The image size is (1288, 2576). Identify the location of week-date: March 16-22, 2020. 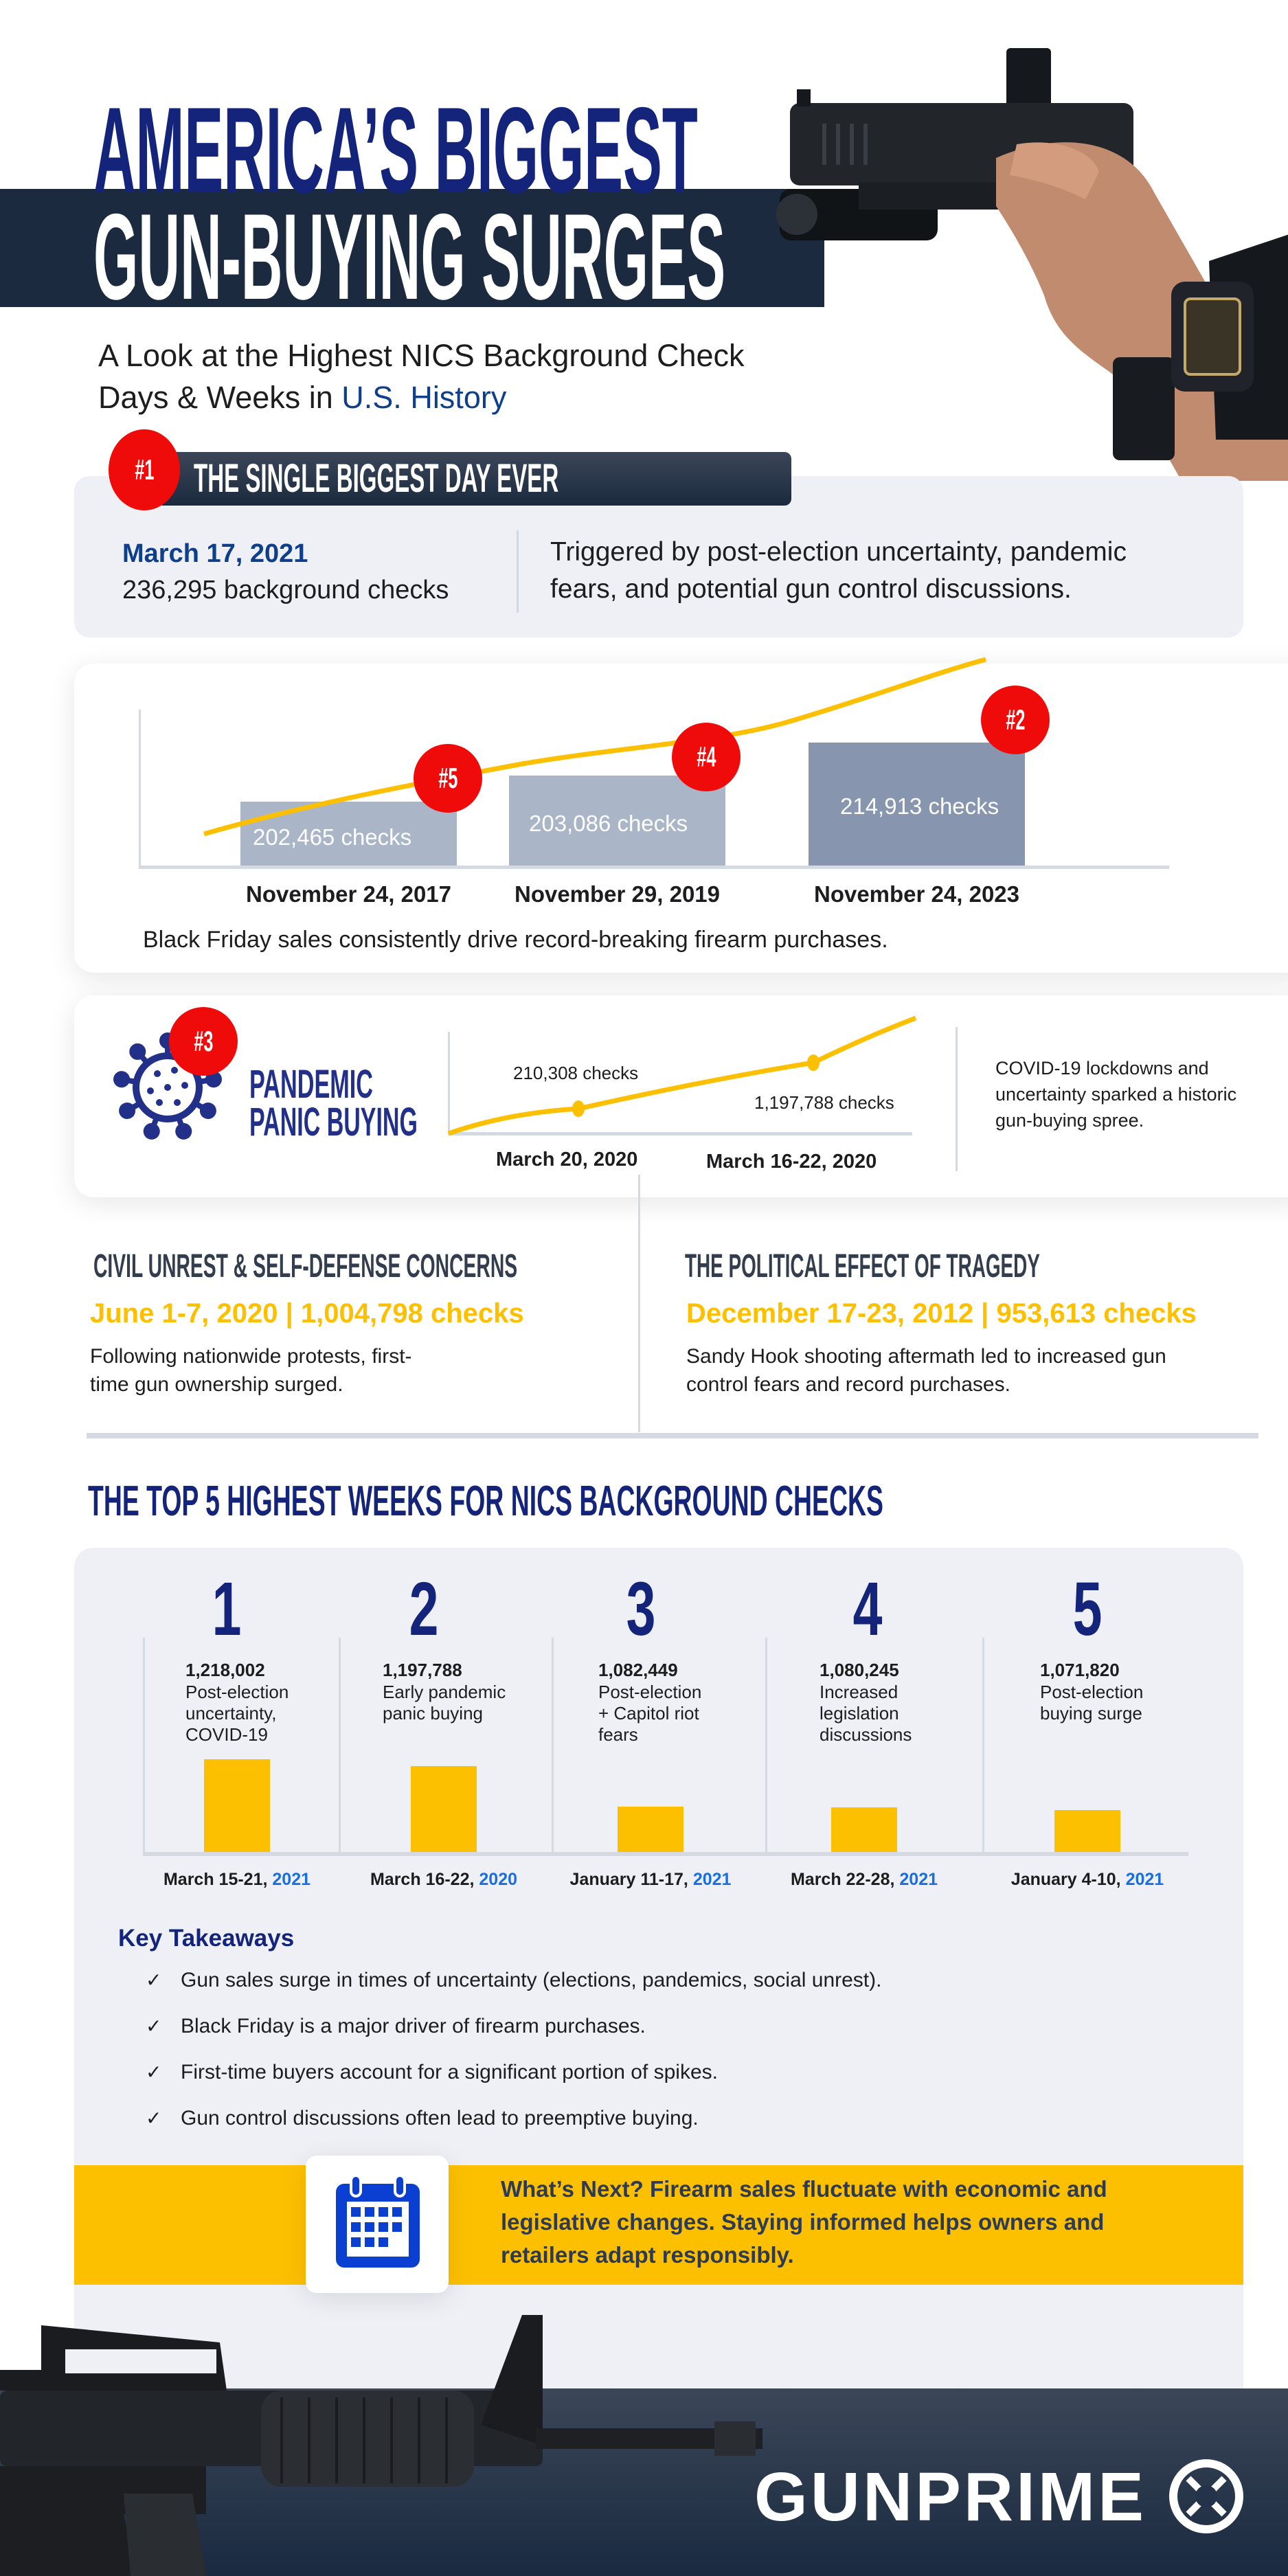
(443, 1880).